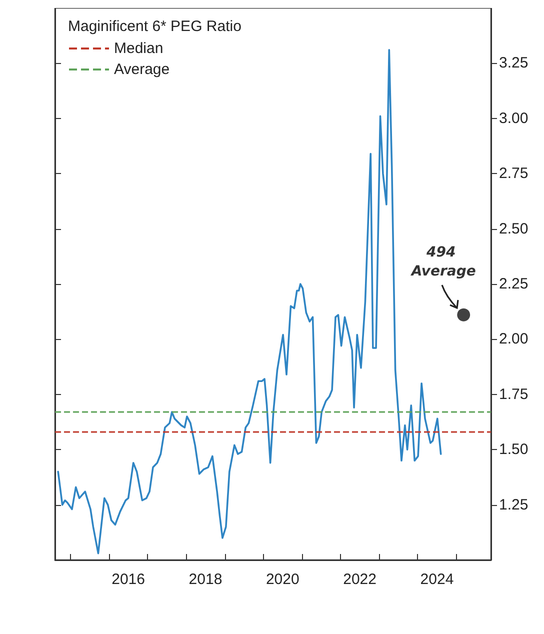 This screenshot has width=544, height=634. What do you see at coordinates (205, 579) in the screenshot?
I see `x-tick-label: 2018` at bounding box center [205, 579].